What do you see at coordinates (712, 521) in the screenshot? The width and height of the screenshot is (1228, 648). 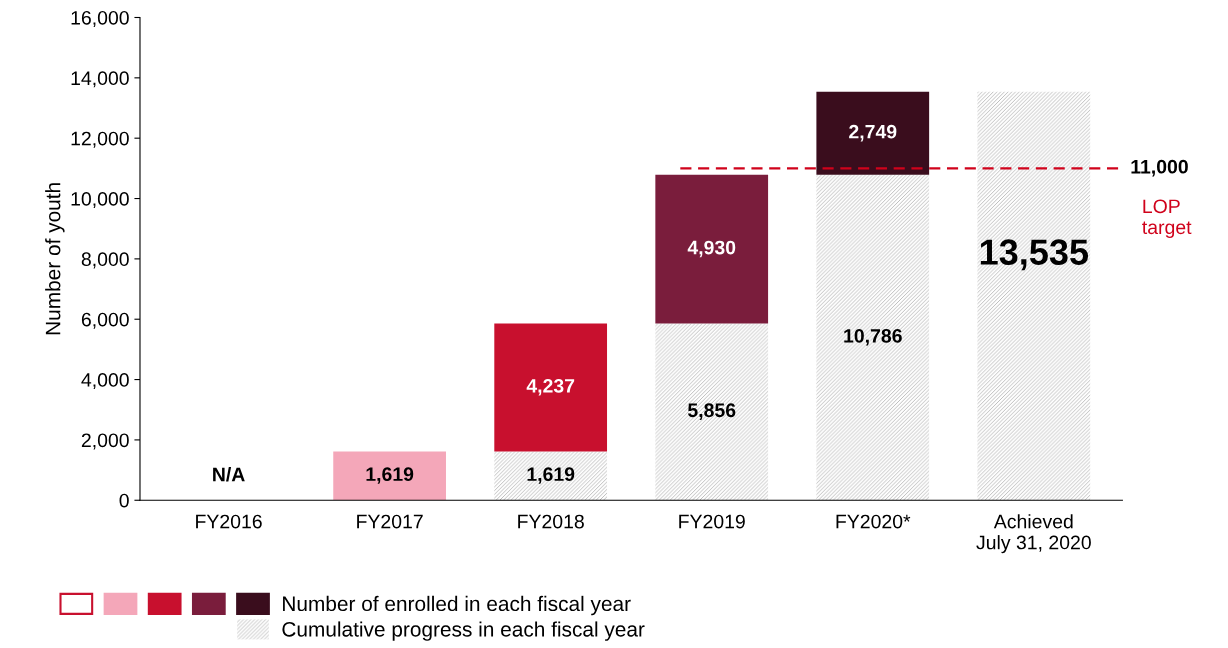 I see `x-tick-label: FY2019` at bounding box center [712, 521].